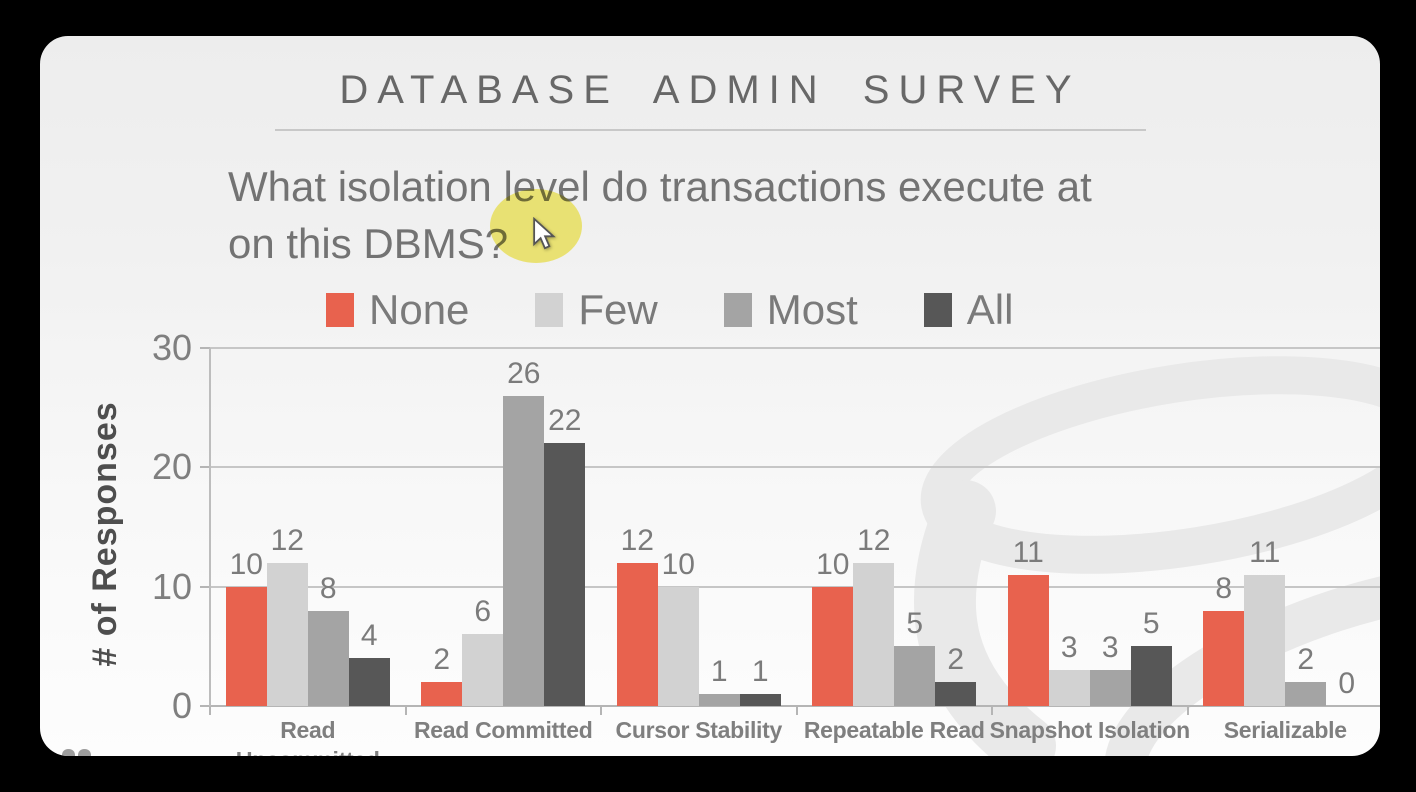 The width and height of the screenshot is (1416, 792). What do you see at coordinates (1110, 648) in the screenshot?
I see `value-label-most-snapshot-isolation: 3` at bounding box center [1110, 648].